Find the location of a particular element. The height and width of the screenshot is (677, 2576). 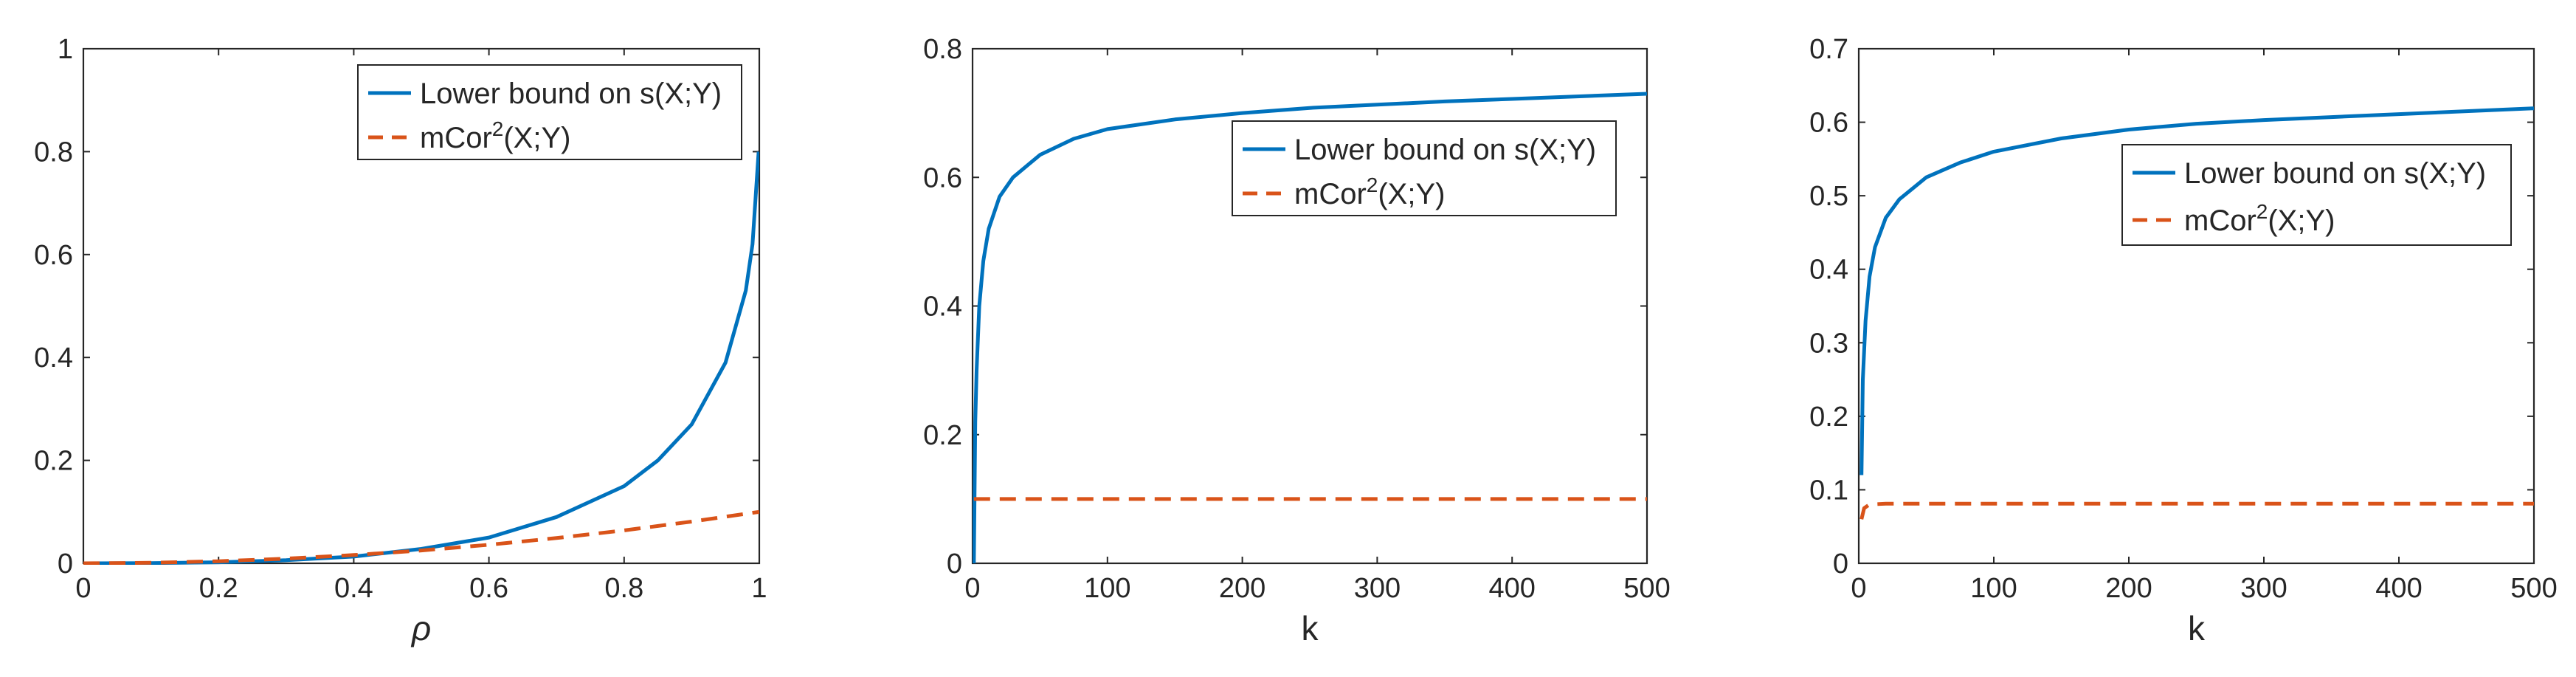

x-tick-label: 0.6 is located at coordinates (488, 588).